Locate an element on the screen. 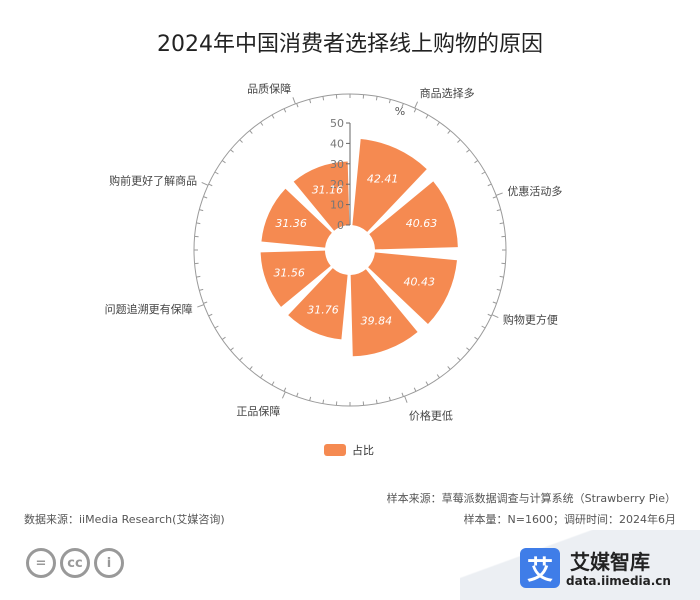  person-icon: i is located at coordinates (109, 563).